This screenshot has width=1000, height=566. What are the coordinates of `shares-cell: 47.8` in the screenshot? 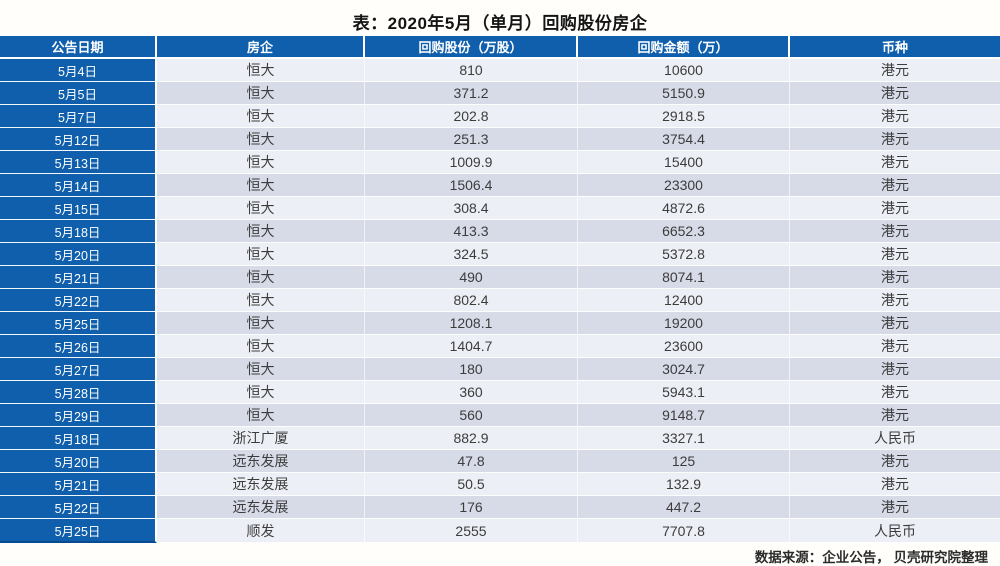 It's located at (471, 461).